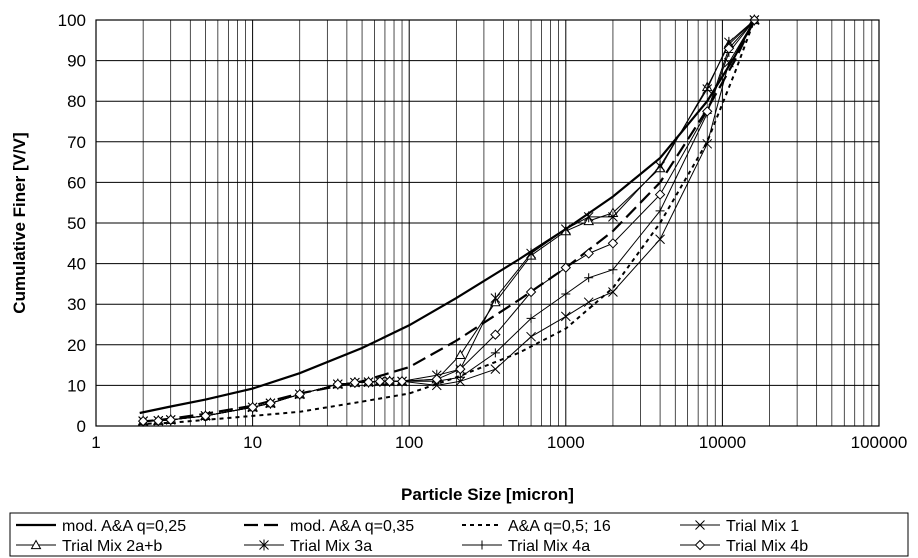 The image size is (918, 558). What do you see at coordinates (76, 304) in the screenshot?
I see `y-tick-label: 30` at bounding box center [76, 304].